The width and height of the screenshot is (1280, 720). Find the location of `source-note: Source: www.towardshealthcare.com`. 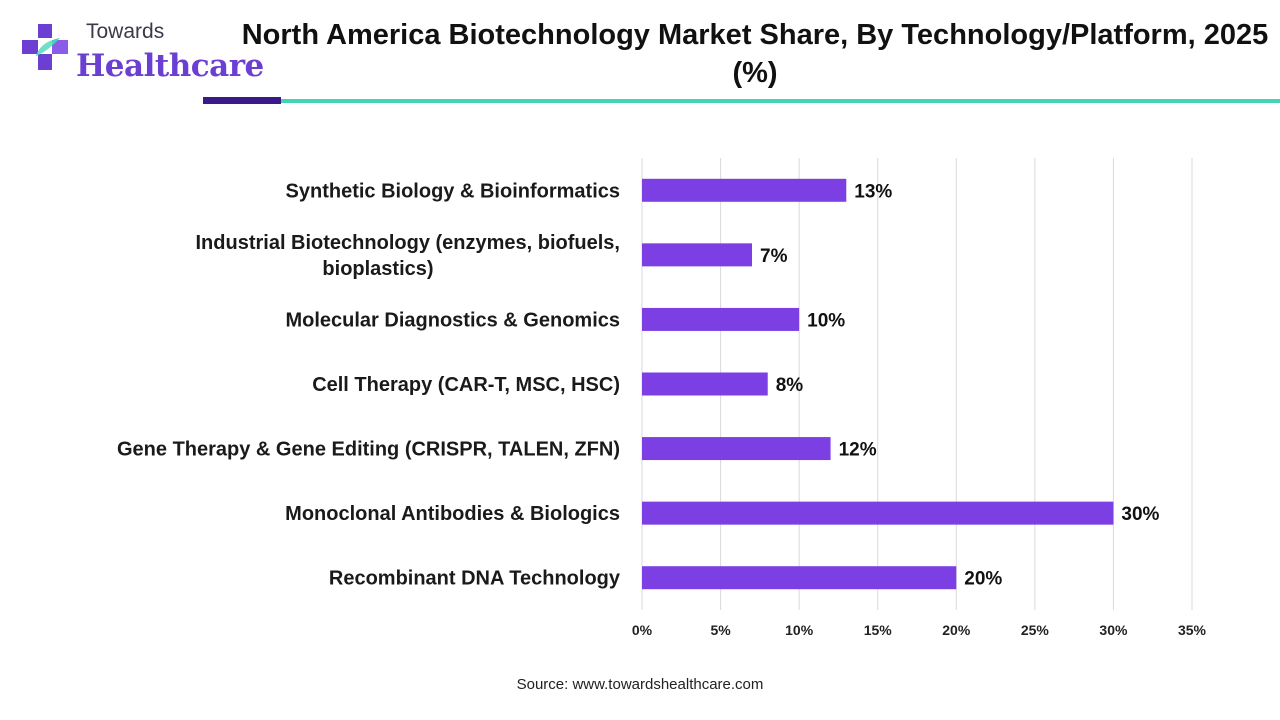

source-note: Source: www.towardshealthcare.com is located at coordinates (640, 684).